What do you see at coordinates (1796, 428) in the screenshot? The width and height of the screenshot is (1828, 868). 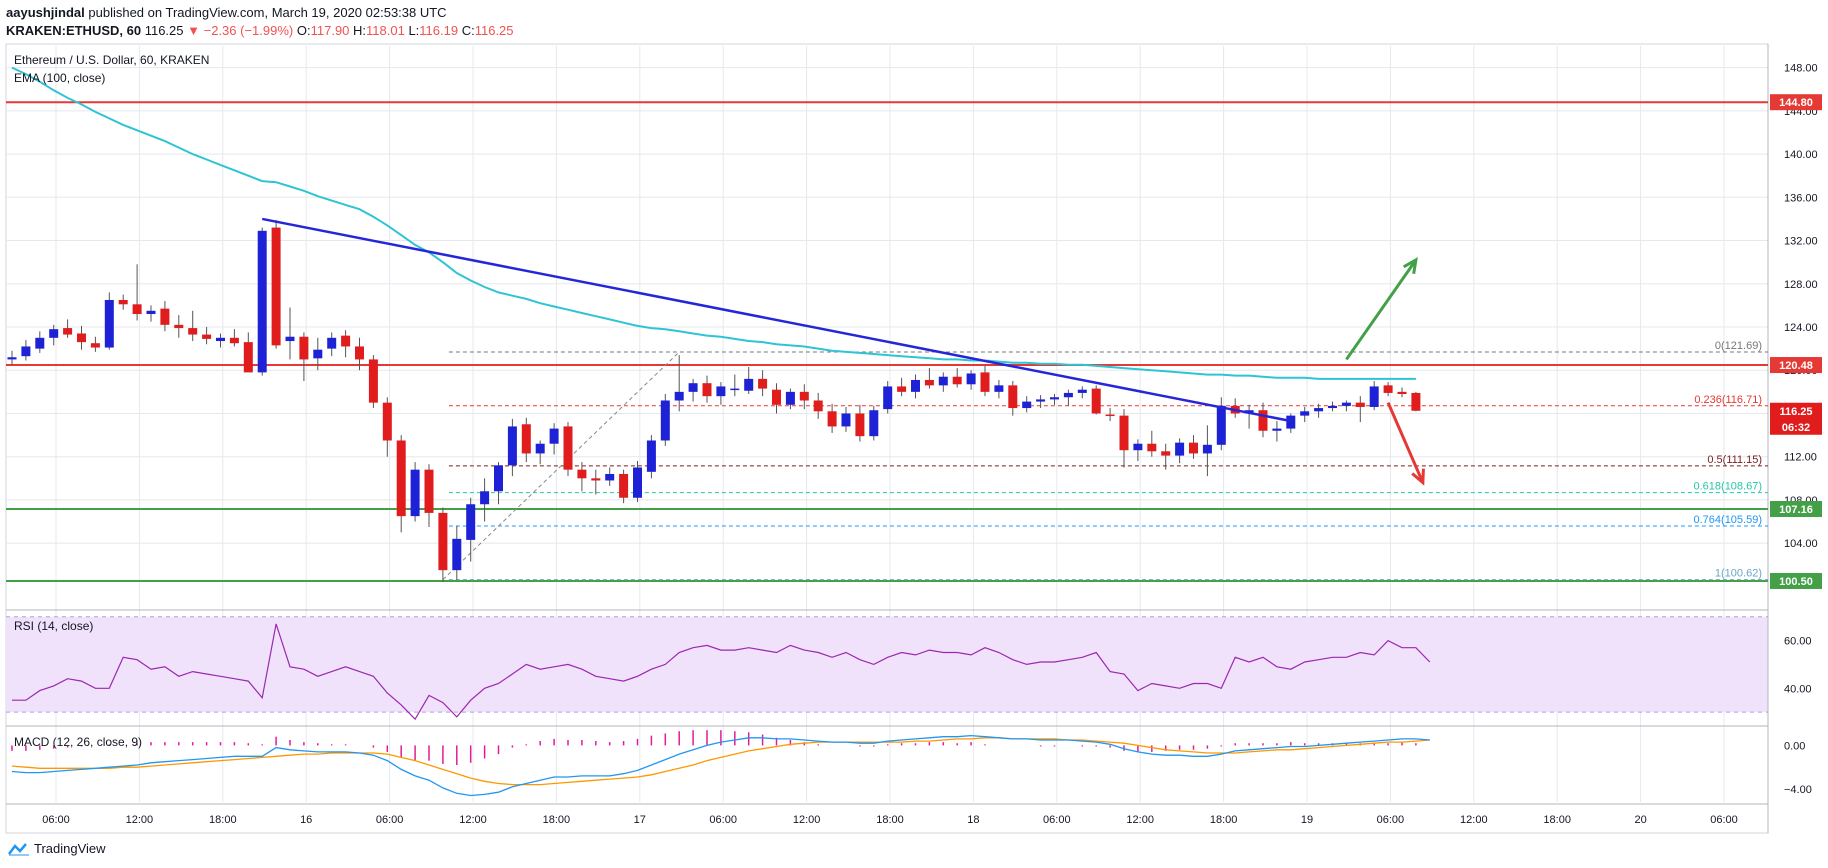 I see `bar-countdown: 06:32` at bounding box center [1796, 428].